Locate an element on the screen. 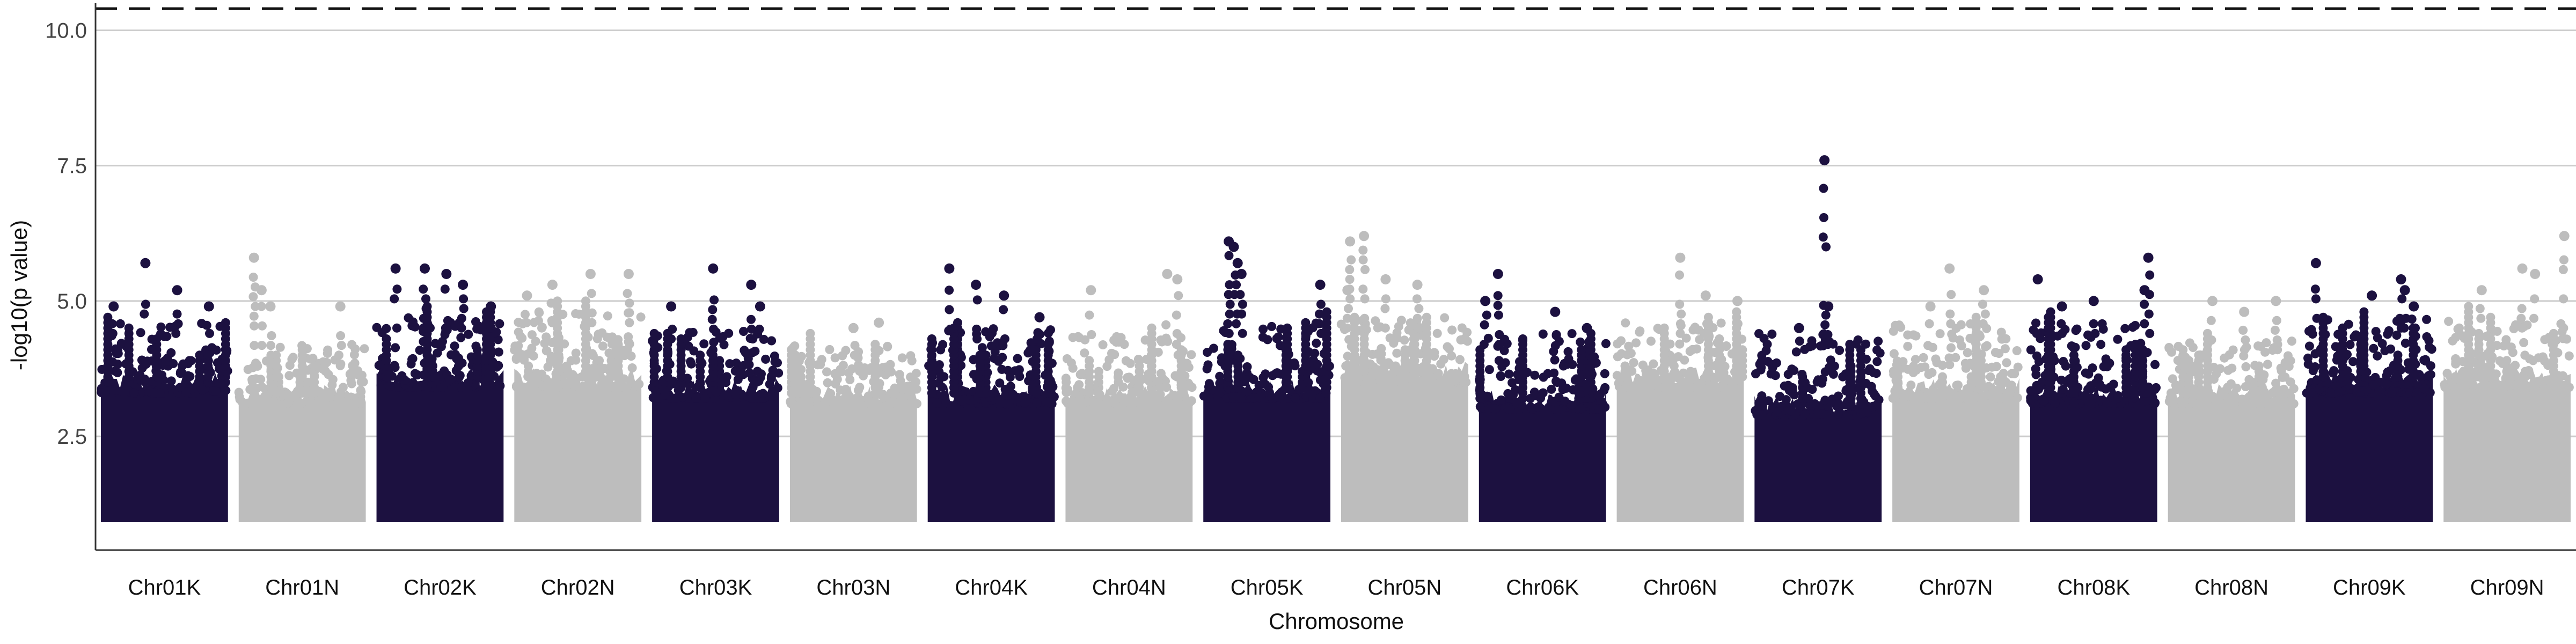 Image resolution: width=2576 pixels, height=644 pixels. dense-points-Chr06N is located at coordinates (1680, 445).